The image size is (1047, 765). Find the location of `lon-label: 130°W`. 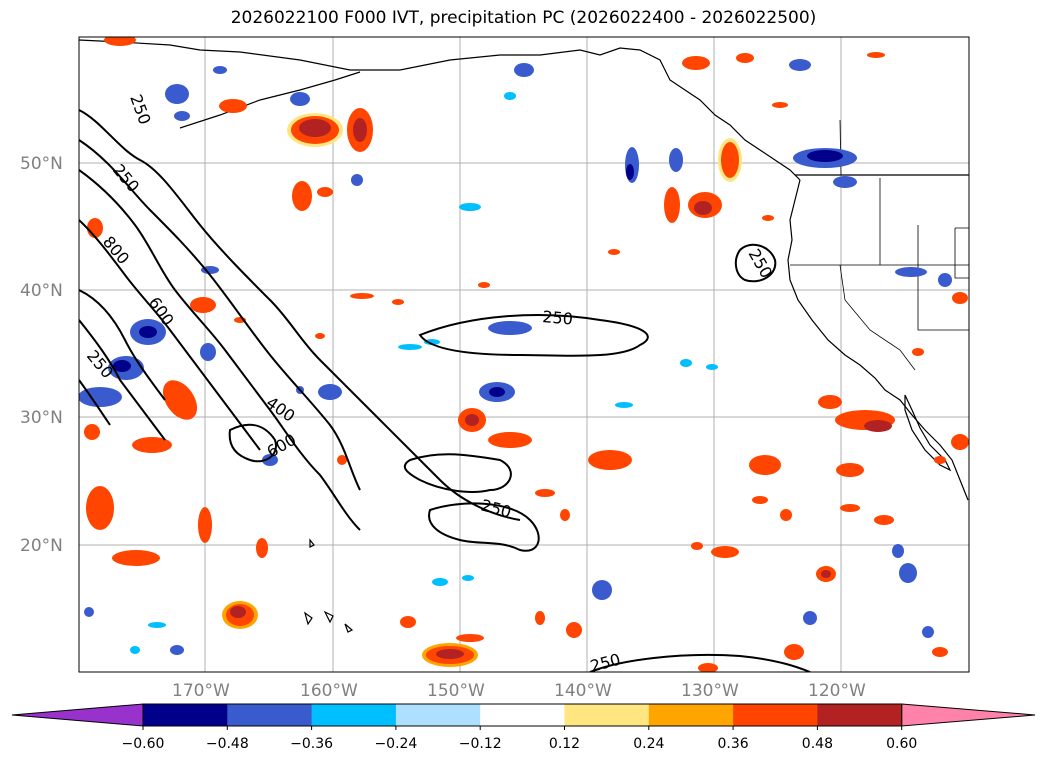

lon-label: 130°W is located at coordinates (710, 691).